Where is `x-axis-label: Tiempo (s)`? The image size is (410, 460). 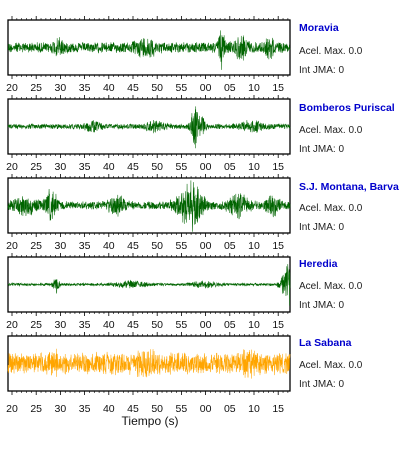 x-axis-label: Tiempo (s) is located at coordinates (150, 421).